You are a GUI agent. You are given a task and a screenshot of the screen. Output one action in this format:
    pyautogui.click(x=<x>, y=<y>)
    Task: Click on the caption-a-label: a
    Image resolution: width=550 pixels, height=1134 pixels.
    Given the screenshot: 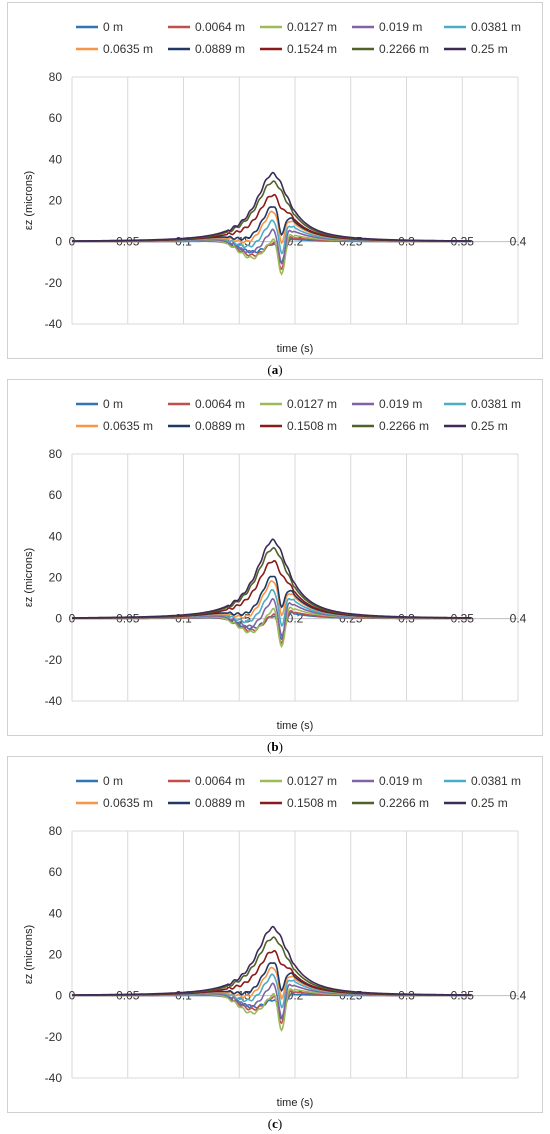 What is the action you would take?
    pyautogui.click(x=275, y=369)
    